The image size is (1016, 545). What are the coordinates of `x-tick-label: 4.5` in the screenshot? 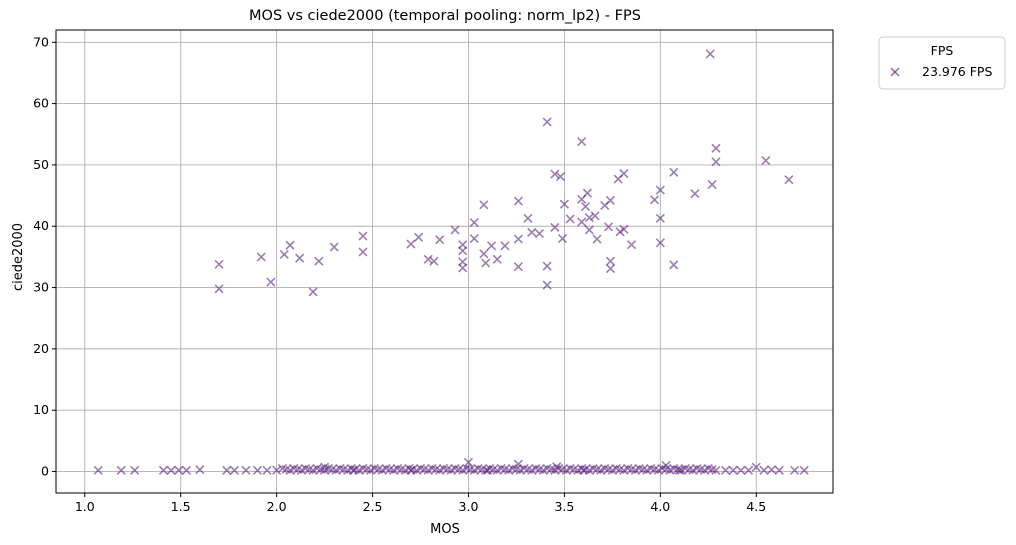 It's located at (756, 506).